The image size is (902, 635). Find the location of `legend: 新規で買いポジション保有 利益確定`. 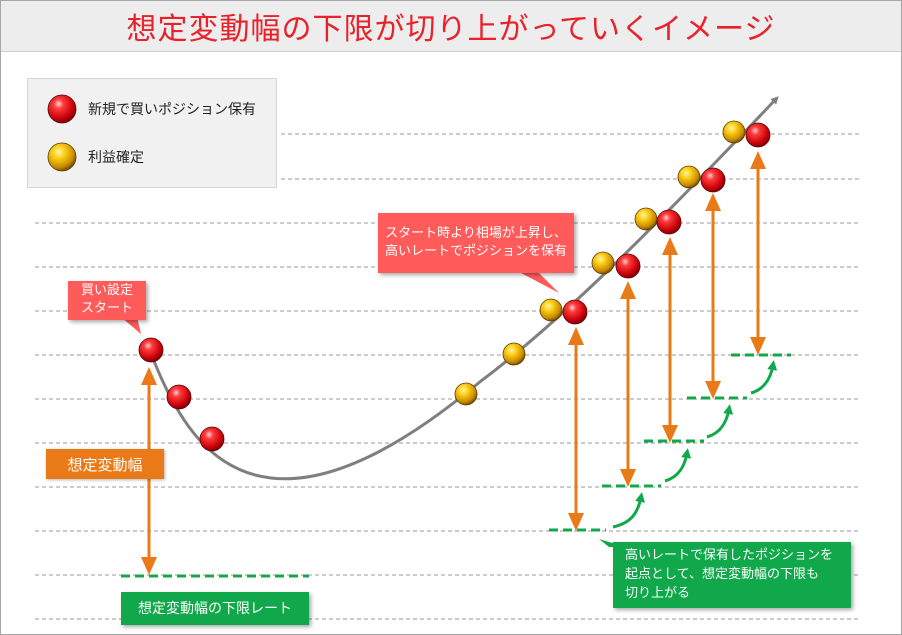

legend: 新規で買いポジション保有 利益確定 is located at coordinates (152, 133).